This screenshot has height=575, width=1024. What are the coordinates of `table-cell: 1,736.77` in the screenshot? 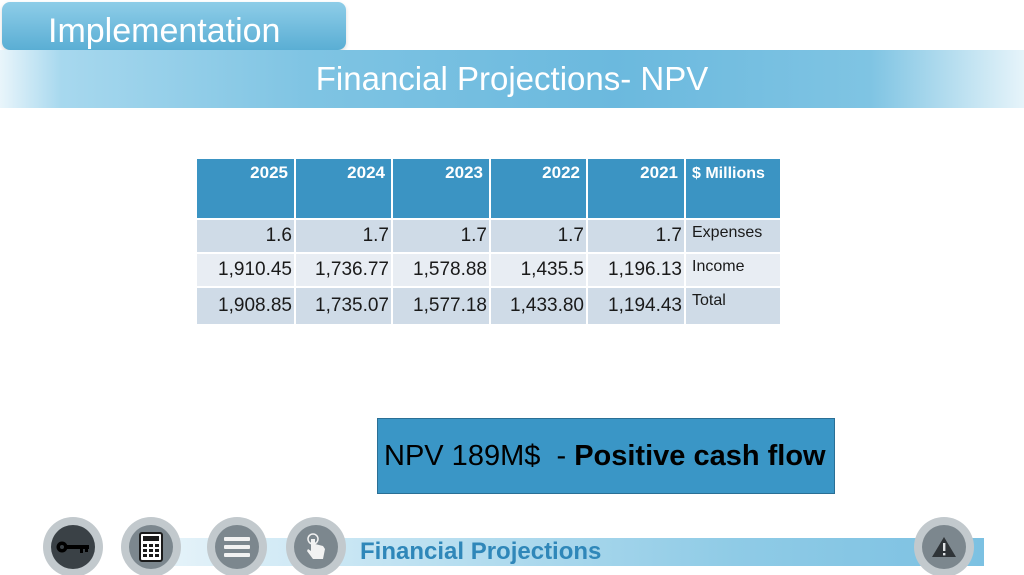 It's located at (344, 270).